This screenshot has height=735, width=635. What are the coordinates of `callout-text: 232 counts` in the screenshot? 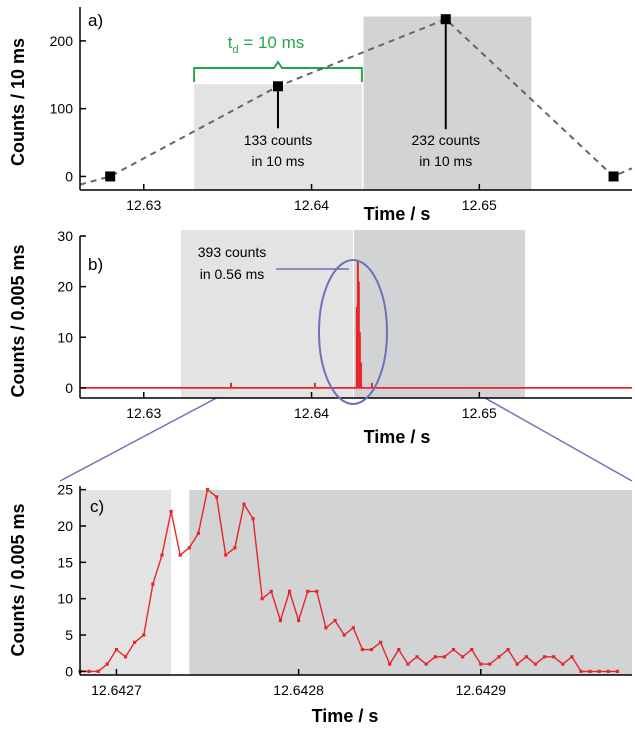 It's located at (446, 140).